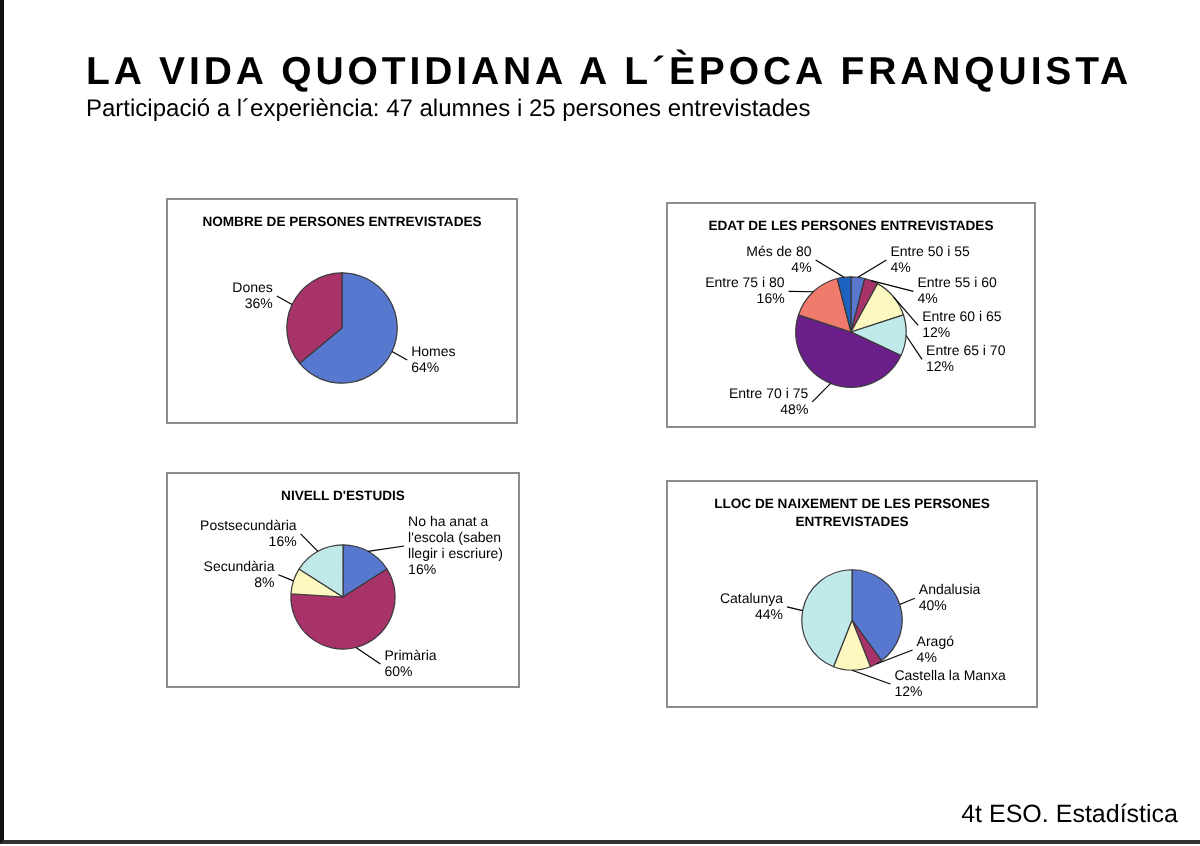 This screenshot has height=846, width=1200. I want to click on text: 4t ESO. Estadística, so click(1069, 815).